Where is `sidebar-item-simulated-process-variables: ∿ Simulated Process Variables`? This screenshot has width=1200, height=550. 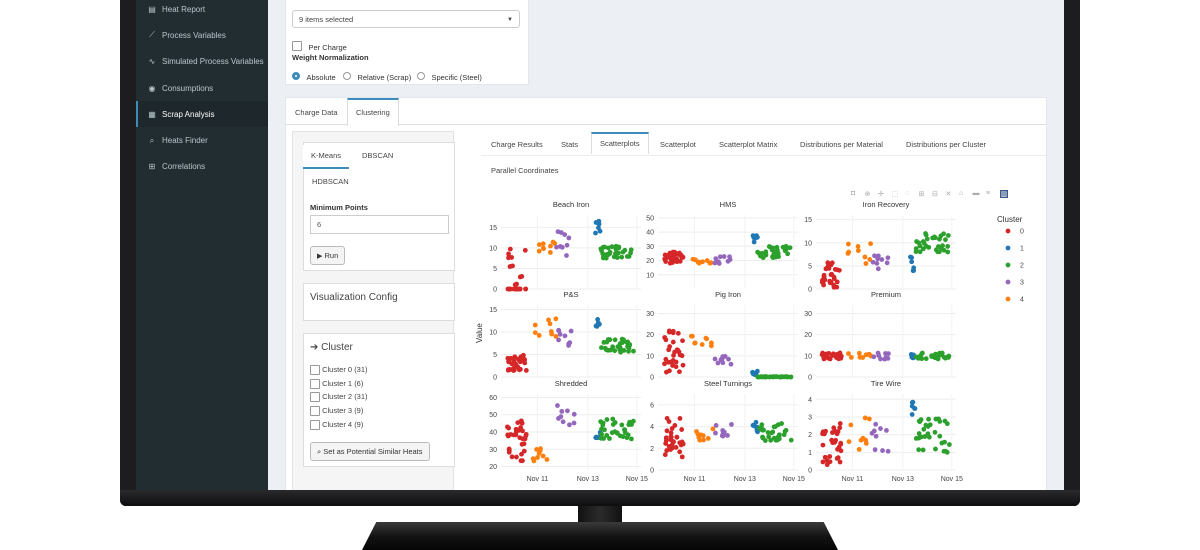
sidebar-item-simulated-process-variables: ∿ Simulated Process Variables is located at coordinates (202, 62).